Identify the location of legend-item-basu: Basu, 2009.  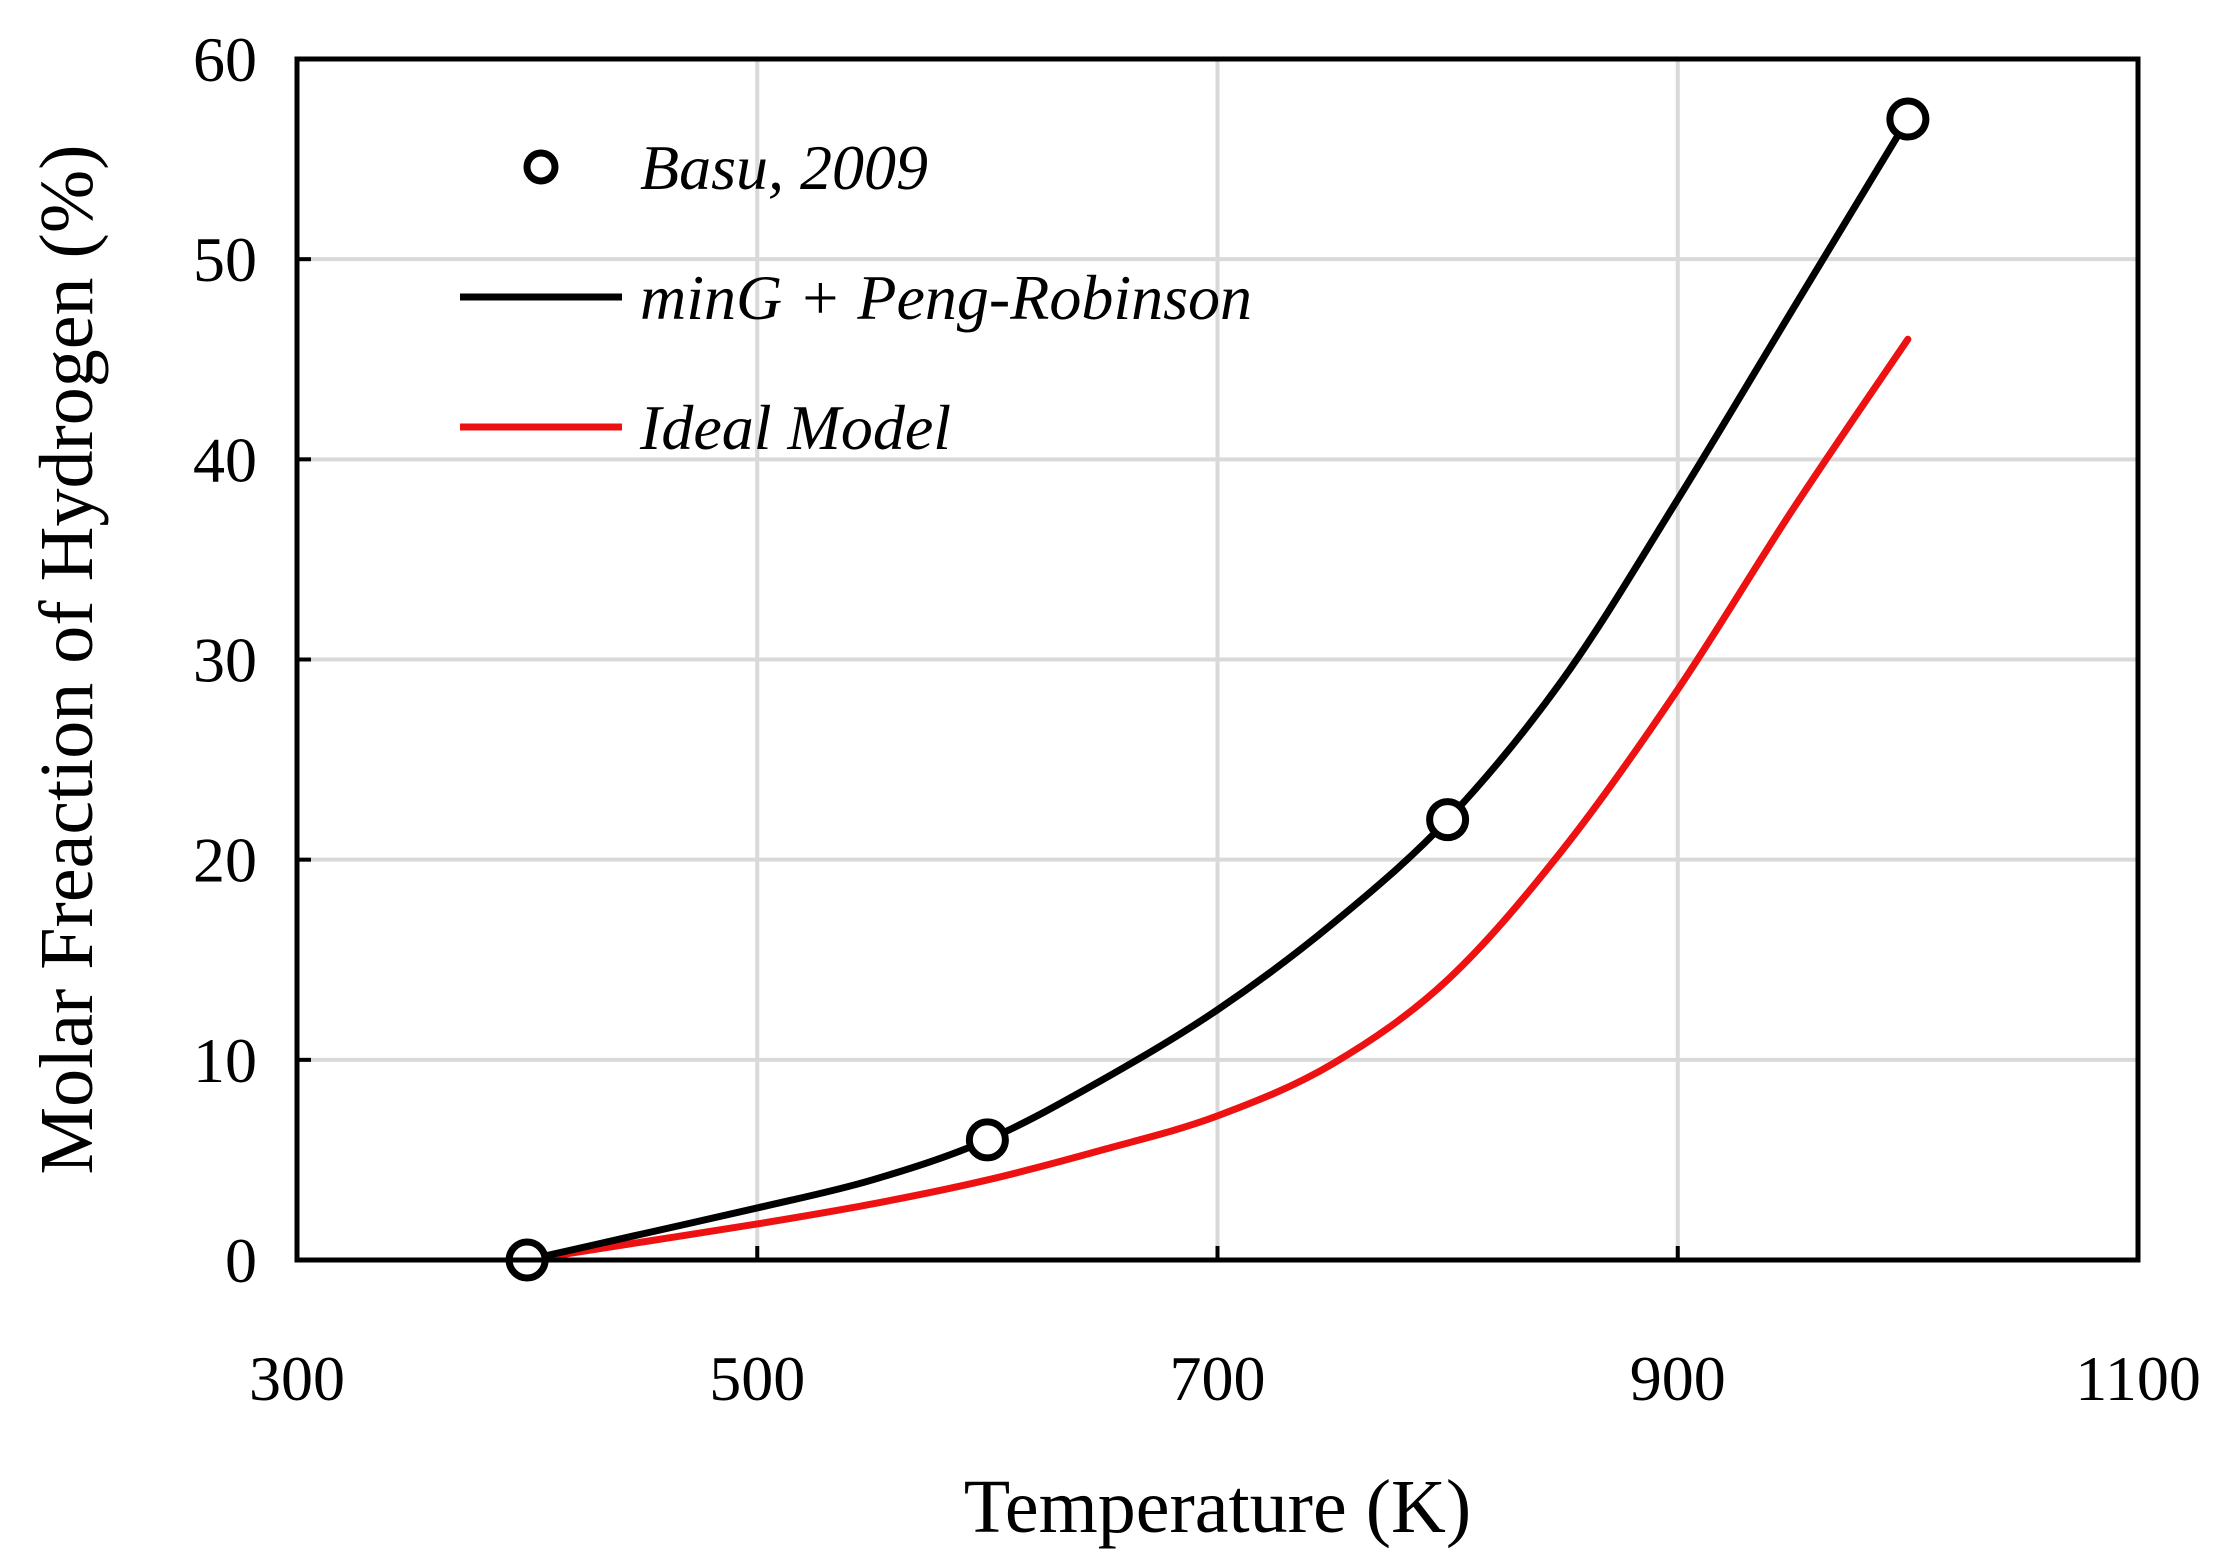
(725, 167).